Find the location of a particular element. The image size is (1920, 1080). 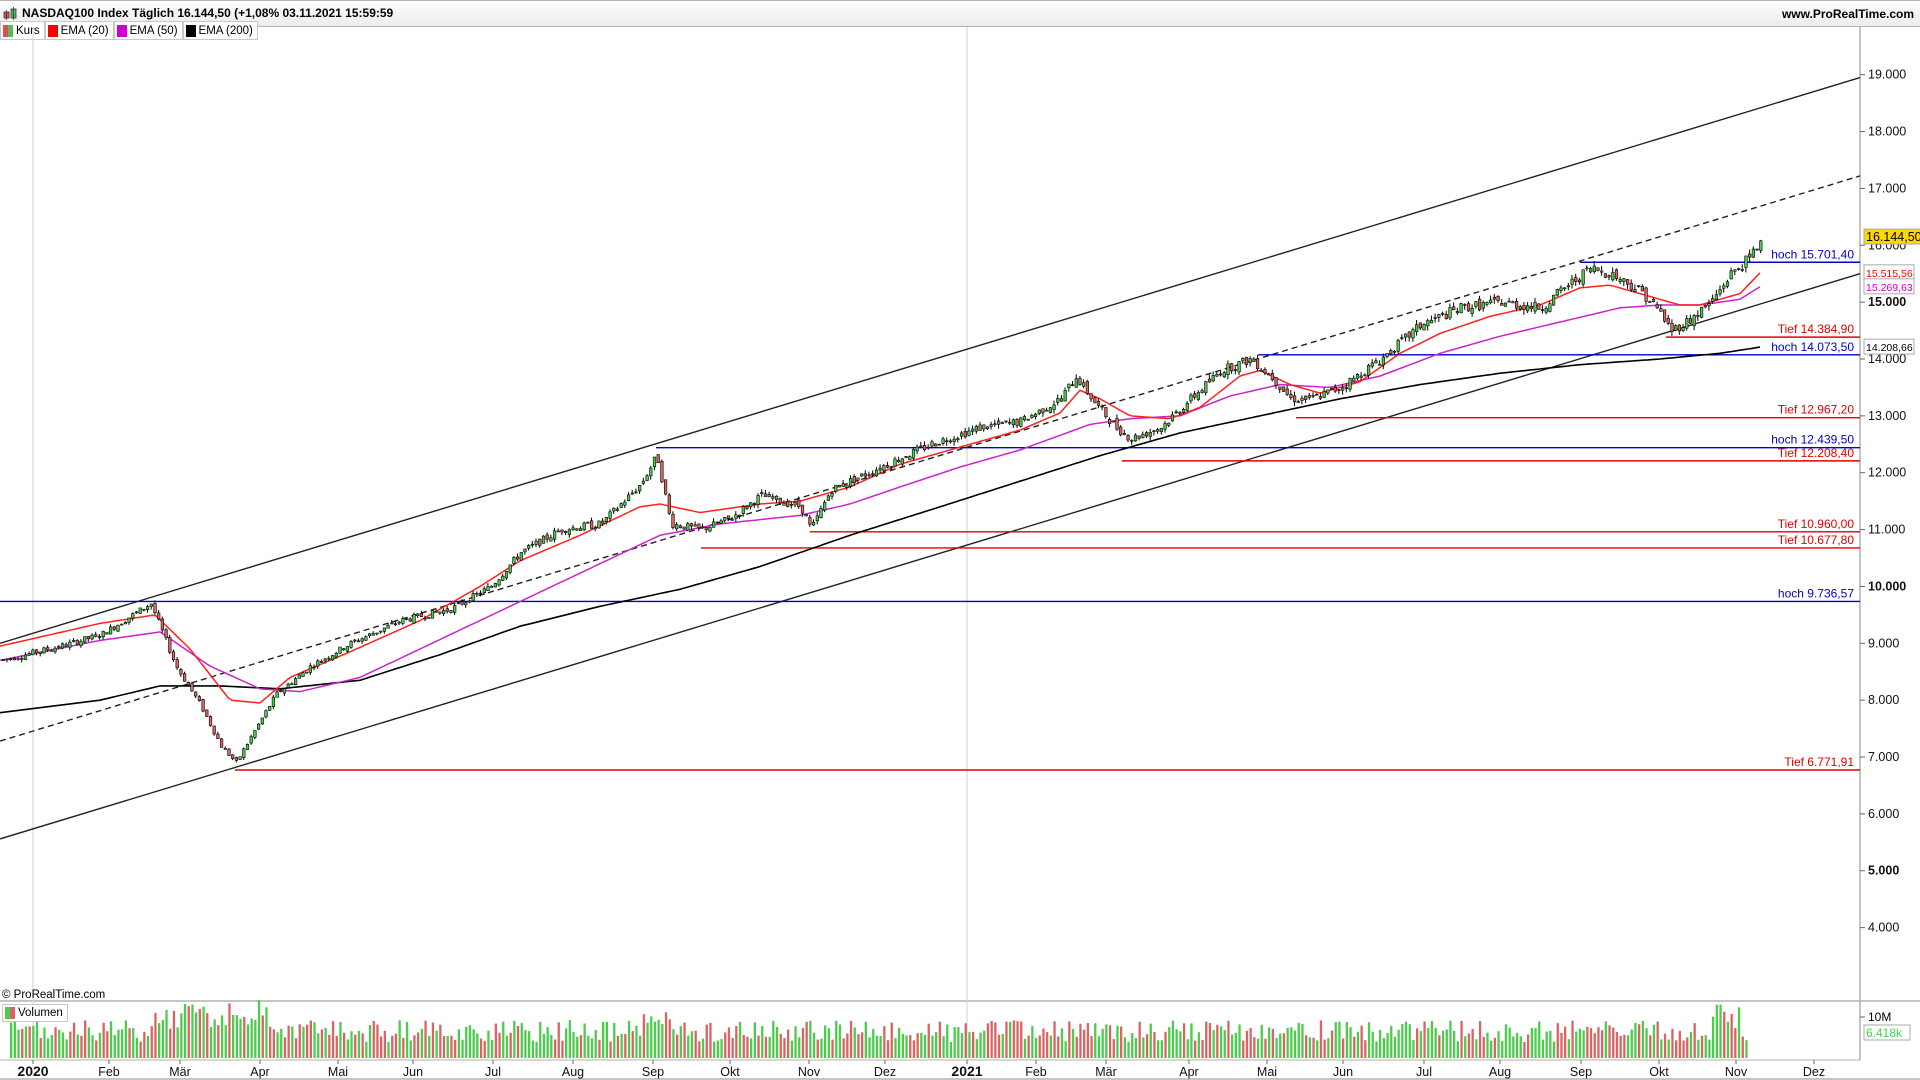

y-tick-label: 15.000 is located at coordinates (1887, 302).